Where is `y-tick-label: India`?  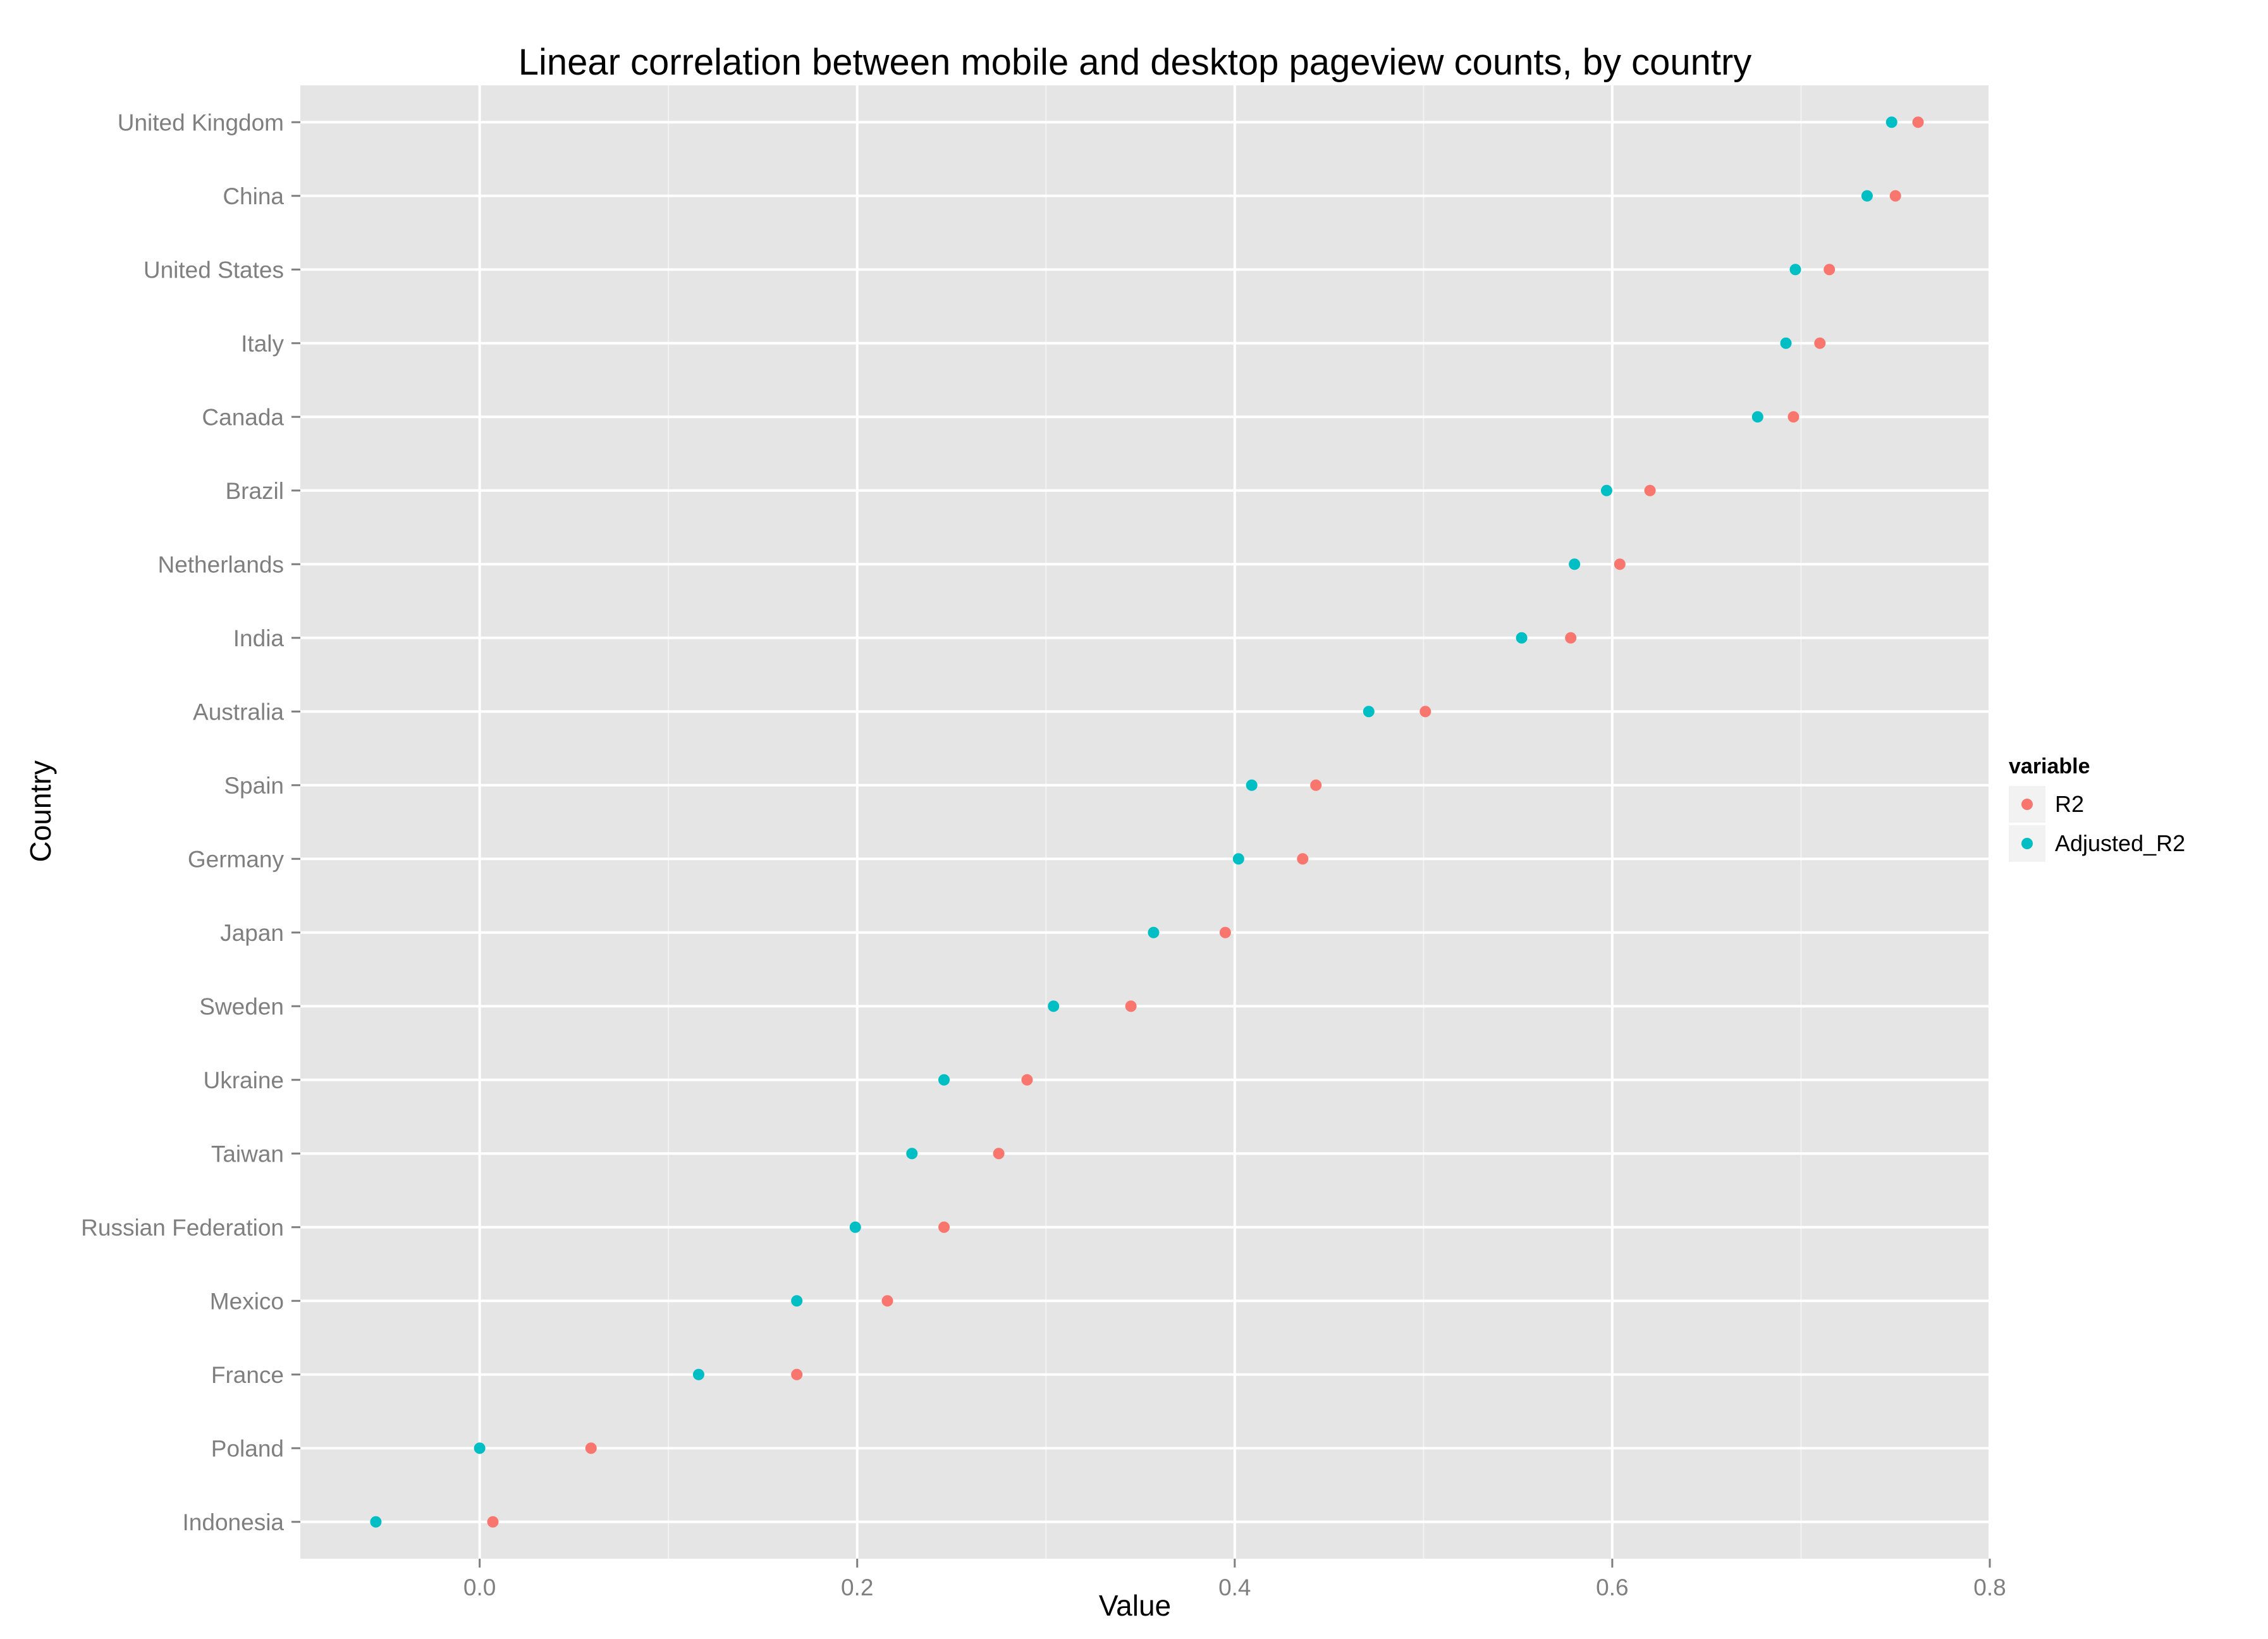 y-tick-label: India is located at coordinates (259, 638).